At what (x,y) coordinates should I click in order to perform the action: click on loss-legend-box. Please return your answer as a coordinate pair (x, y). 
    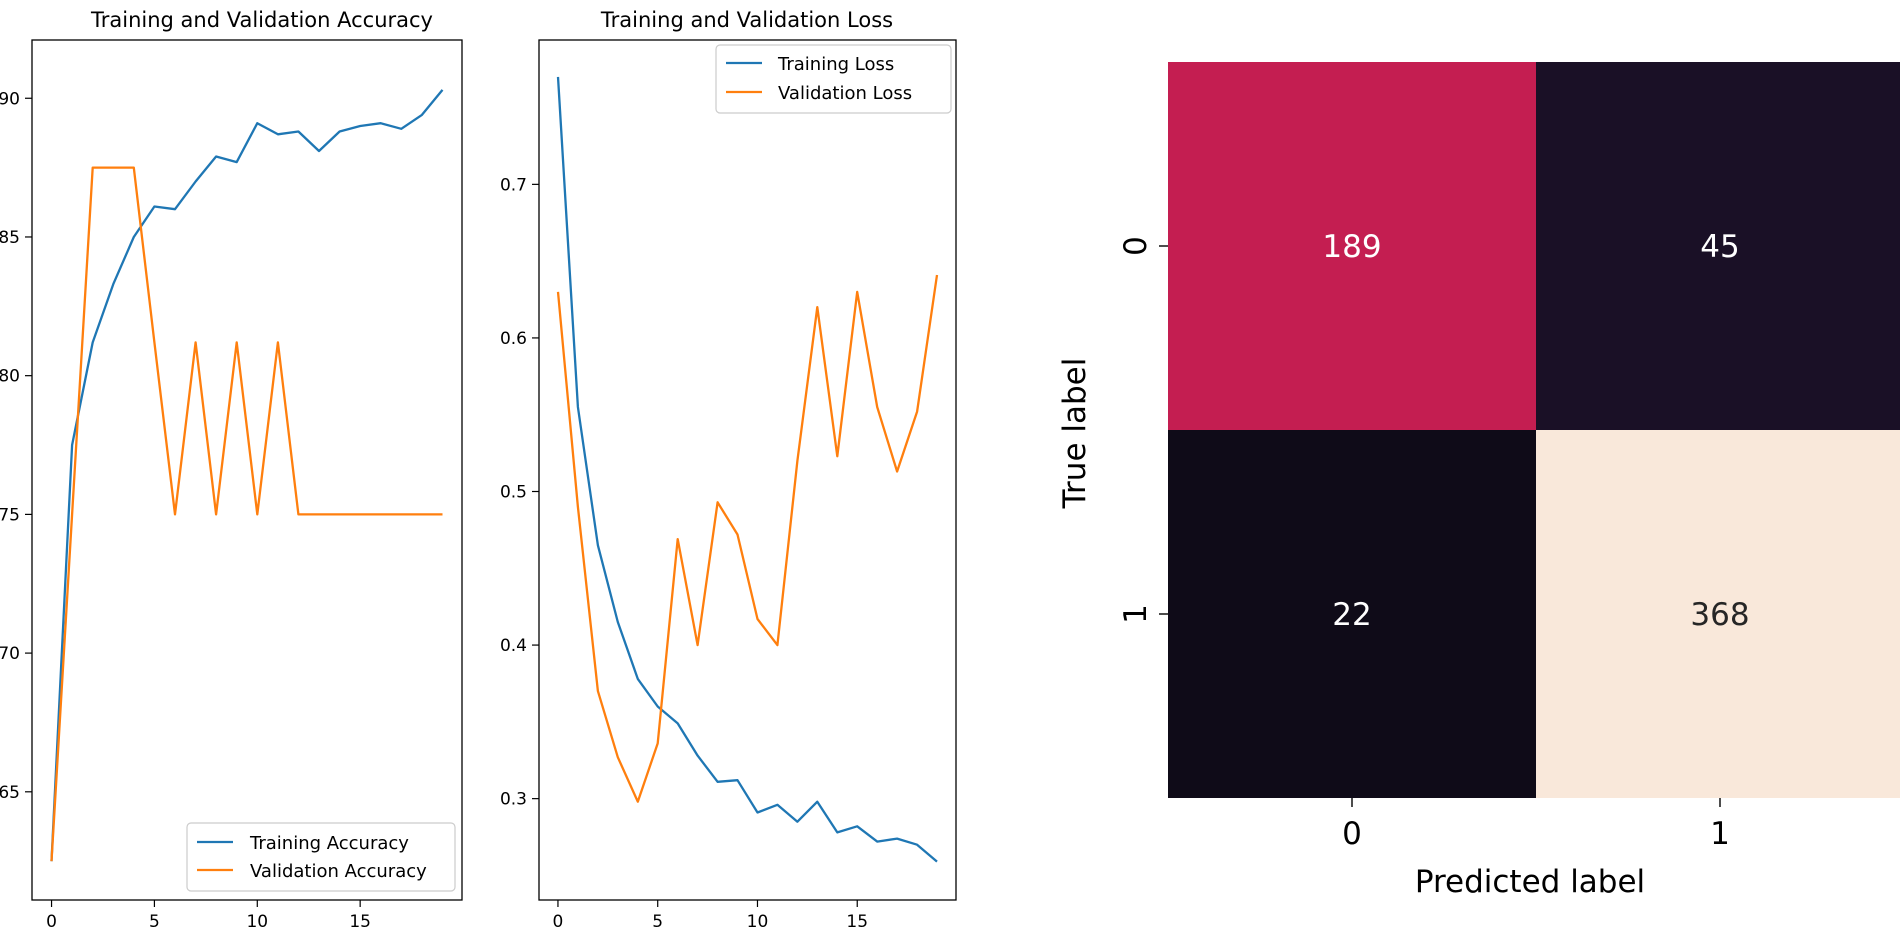
    Looking at the image, I should click on (833, 79).